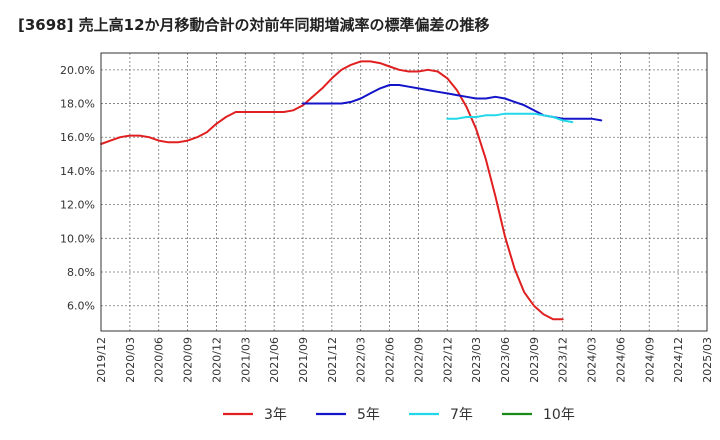  Describe the element at coordinates (390, 360) in the screenshot. I see `x-tick-label: 2022/06` at that location.